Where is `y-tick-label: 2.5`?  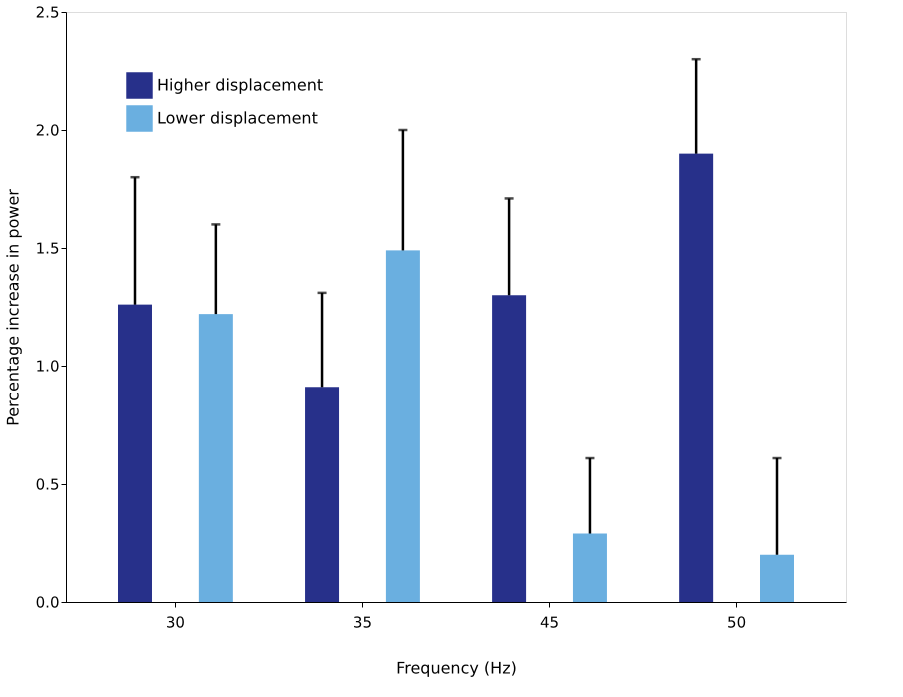 y-tick-label: 2.5 is located at coordinates (48, 13).